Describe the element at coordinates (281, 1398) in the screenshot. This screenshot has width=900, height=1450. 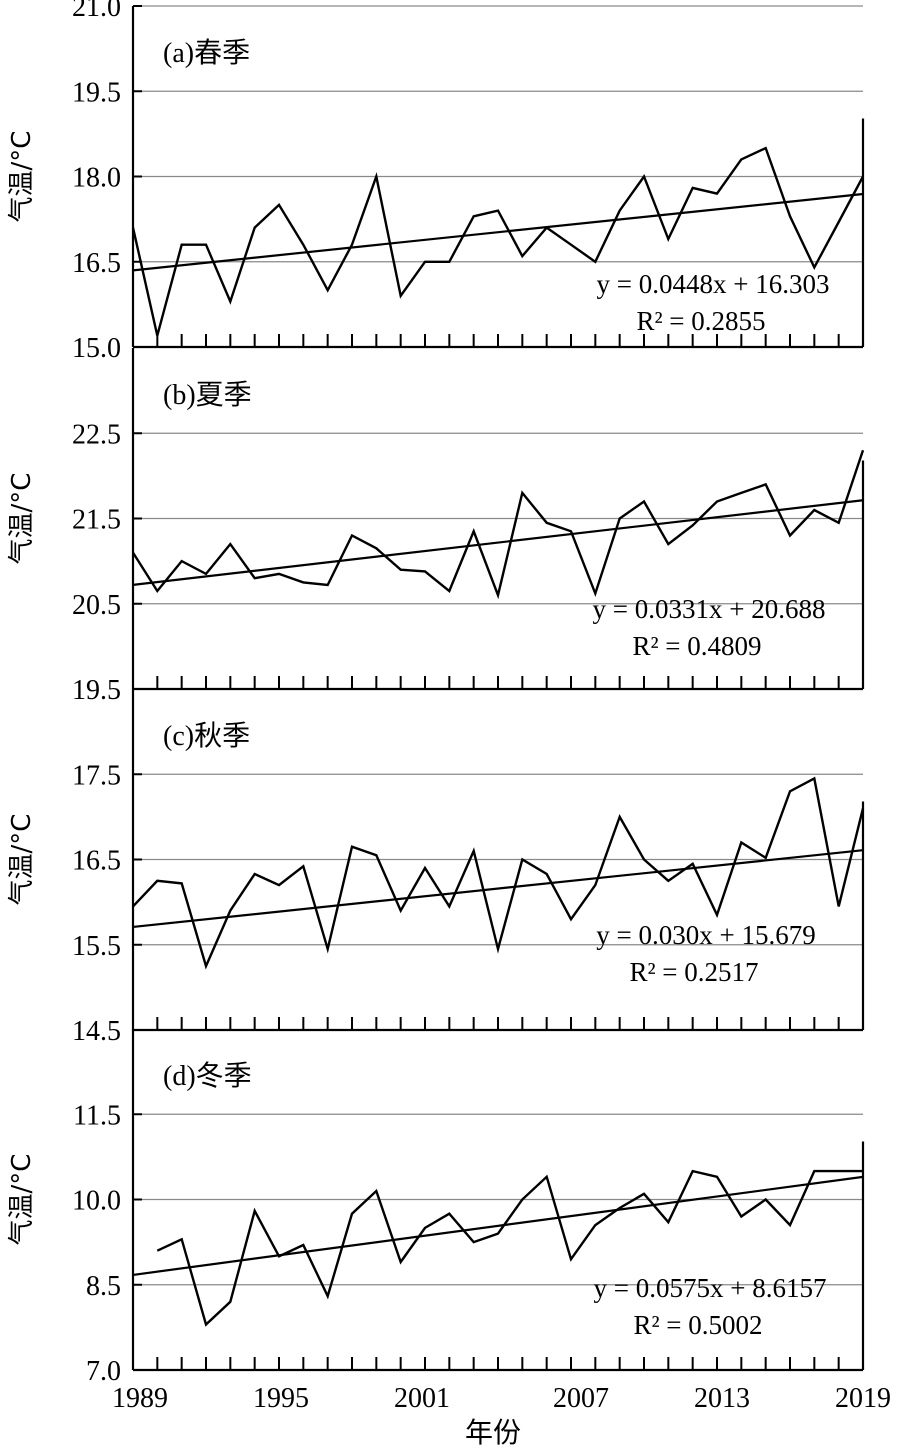
I see `x-tick-label: 1995` at that location.